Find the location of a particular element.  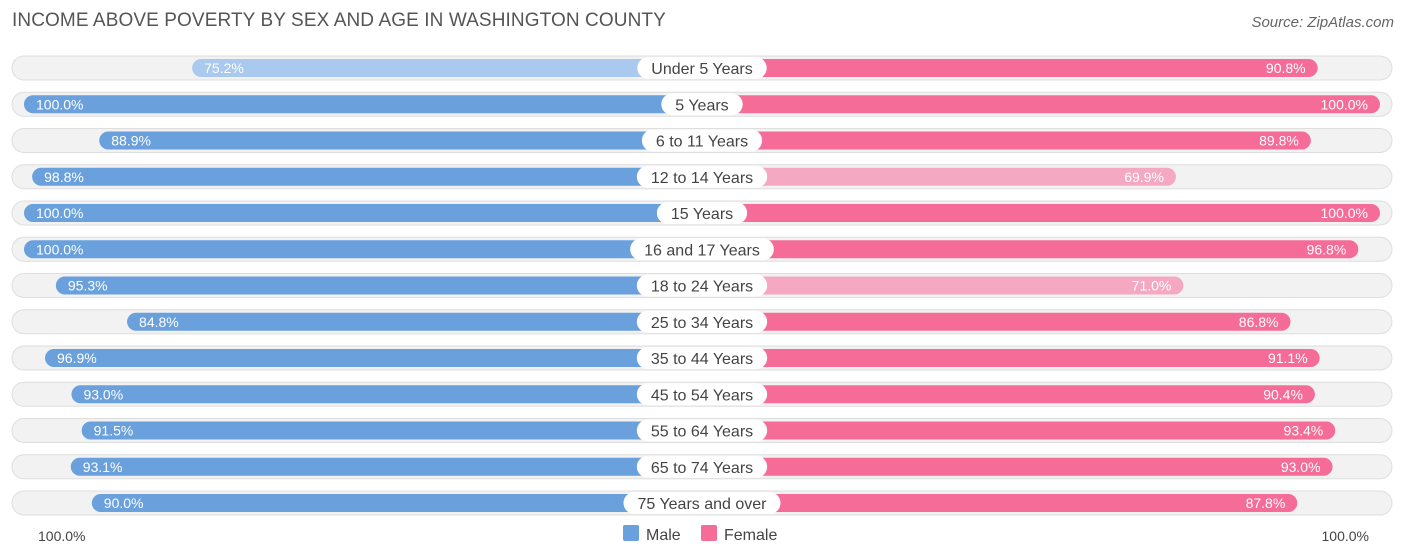

category-label: 35 to 44 Years is located at coordinates (702, 359).